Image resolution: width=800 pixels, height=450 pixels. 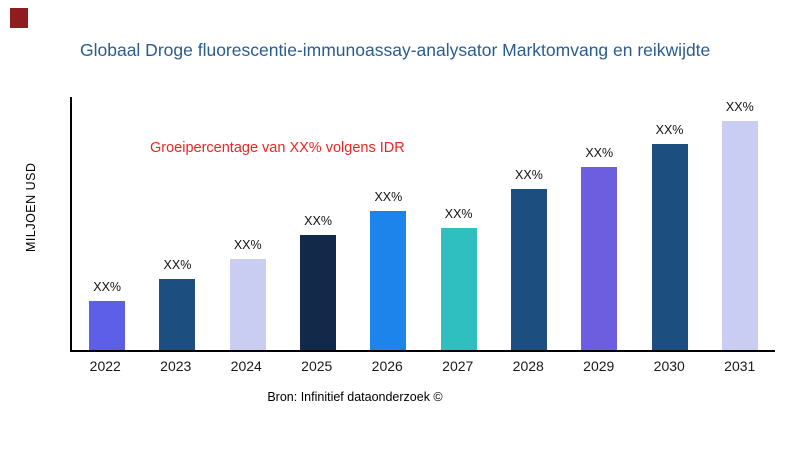 What do you see at coordinates (458, 289) in the screenshot?
I see `bar-2027` at bounding box center [458, 289].